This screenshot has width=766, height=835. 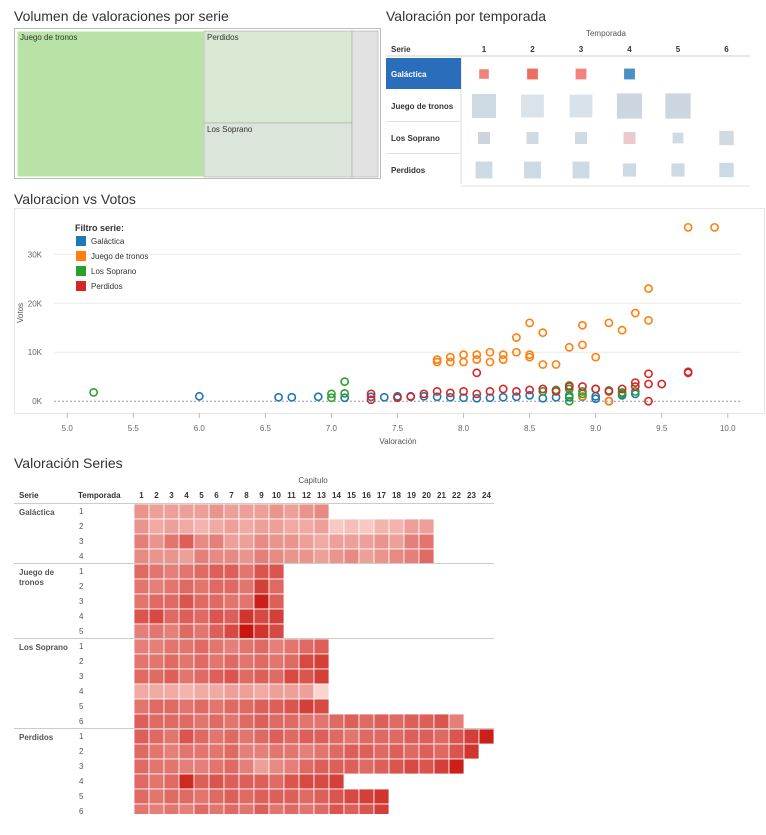 What do you see at coordinates (381, 796) in the screenshot?
I see `heatmap-cell-perdidos-t5-e17` at bounding box center [381, 796].